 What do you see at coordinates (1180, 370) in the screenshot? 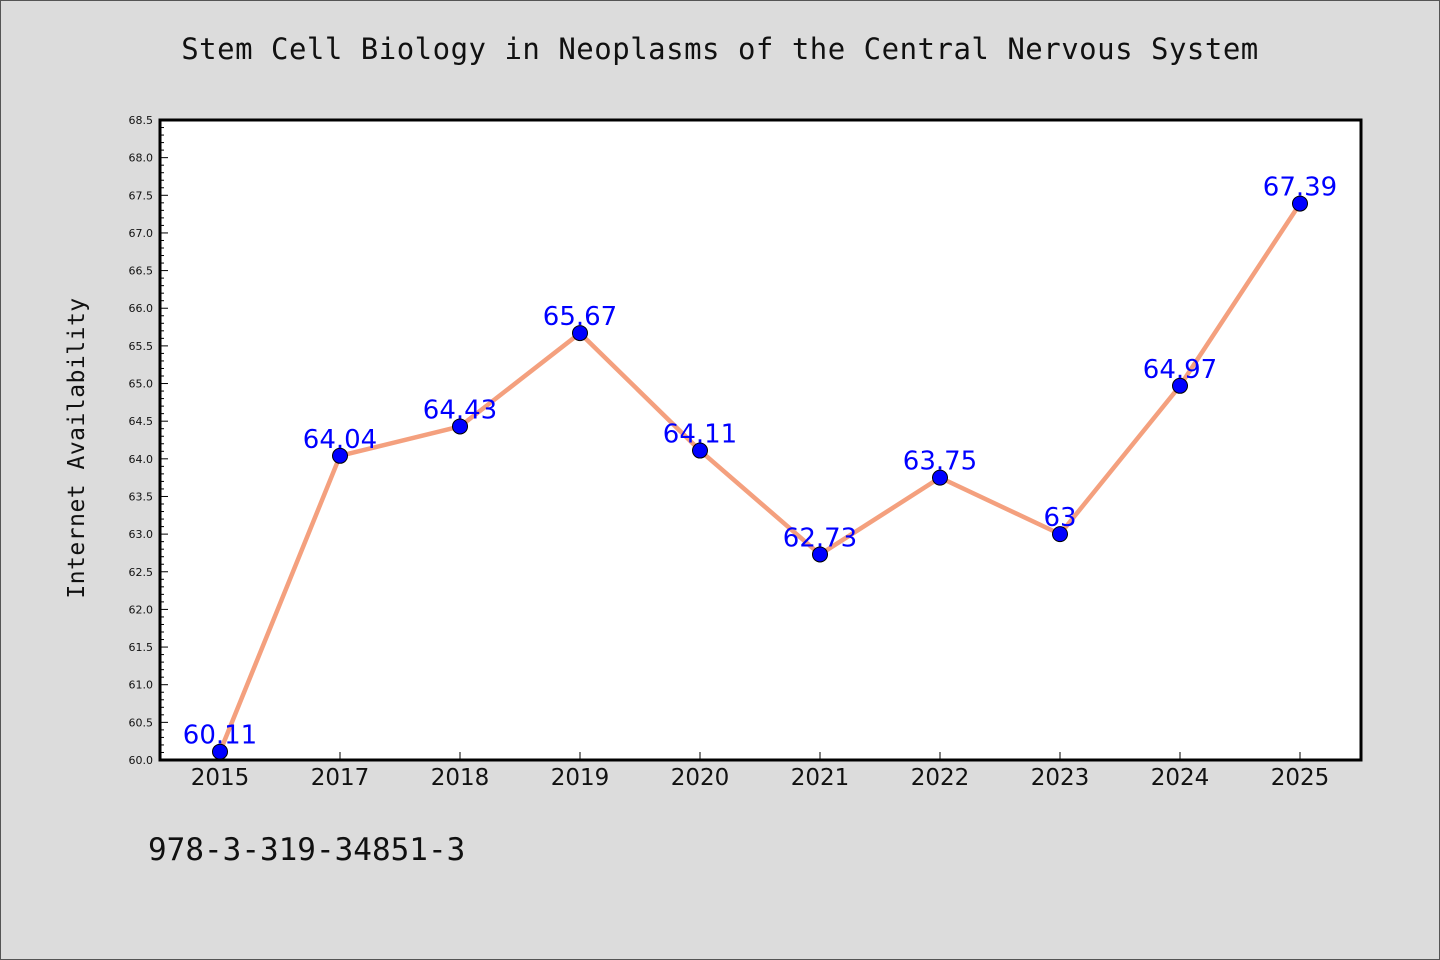
I see `data-label: 64.97` at bounding box center [1180, 370].